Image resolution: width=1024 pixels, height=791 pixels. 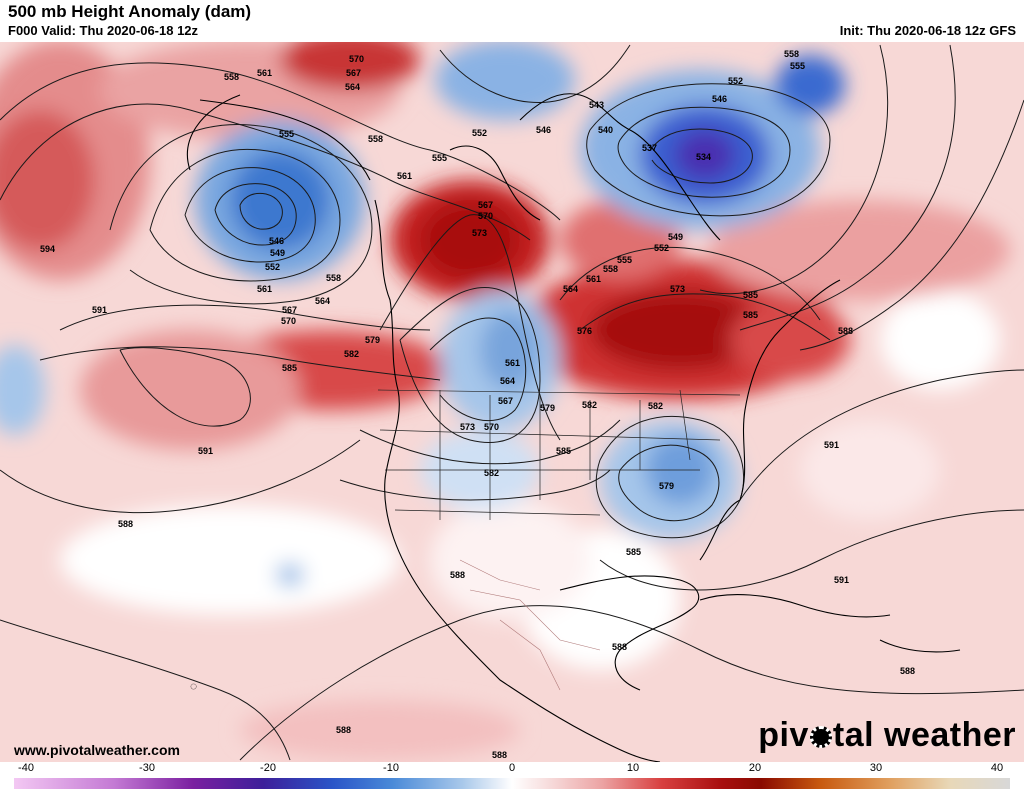 I want to click on logo-sun-icon, so click(x=820, y=737).